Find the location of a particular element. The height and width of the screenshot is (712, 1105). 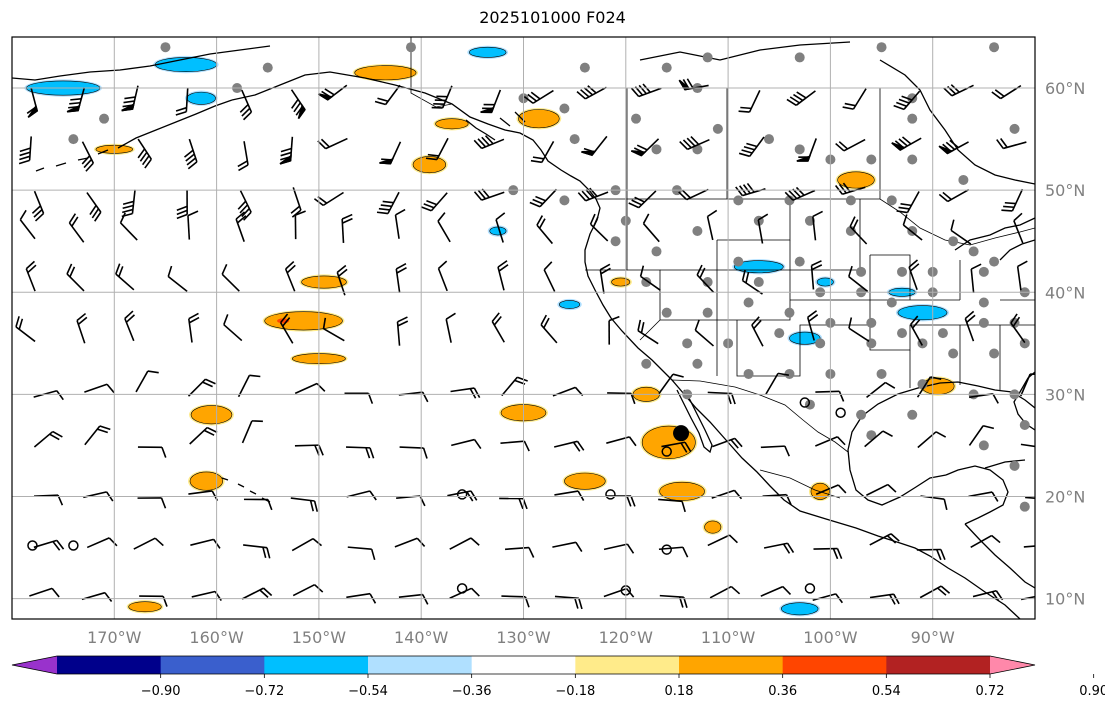

colorbar-extend-high is located at coordinates (1012, 665).